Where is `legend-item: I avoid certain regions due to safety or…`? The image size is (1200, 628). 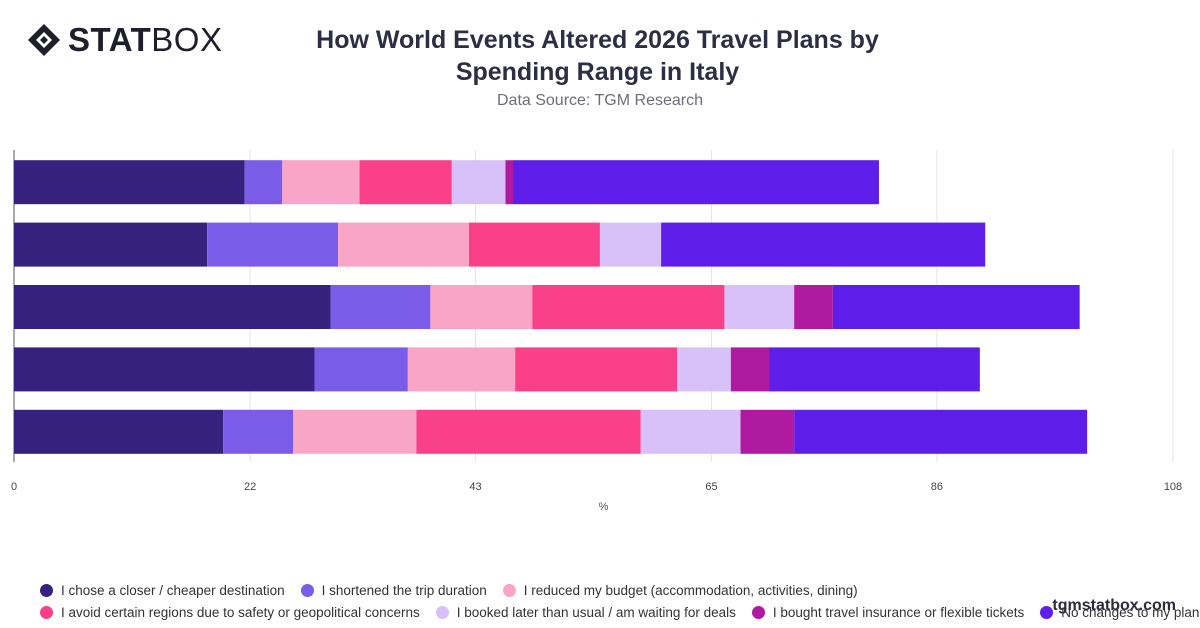
legend-item: I avoid certain regions due to safety or… is located at coordinates (230, 612).